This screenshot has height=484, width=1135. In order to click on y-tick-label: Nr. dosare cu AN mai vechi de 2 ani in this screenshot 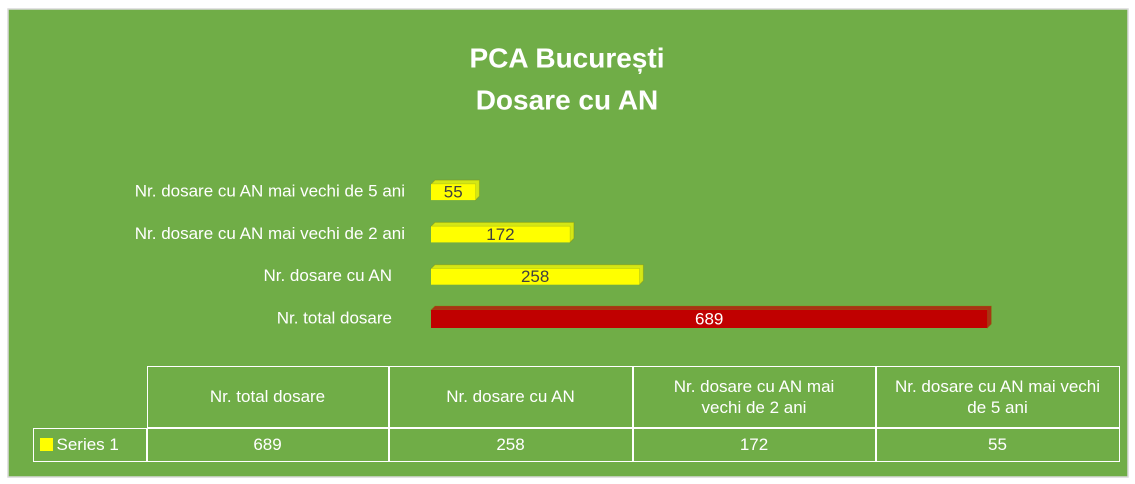, I will do `click(270, 233)`.